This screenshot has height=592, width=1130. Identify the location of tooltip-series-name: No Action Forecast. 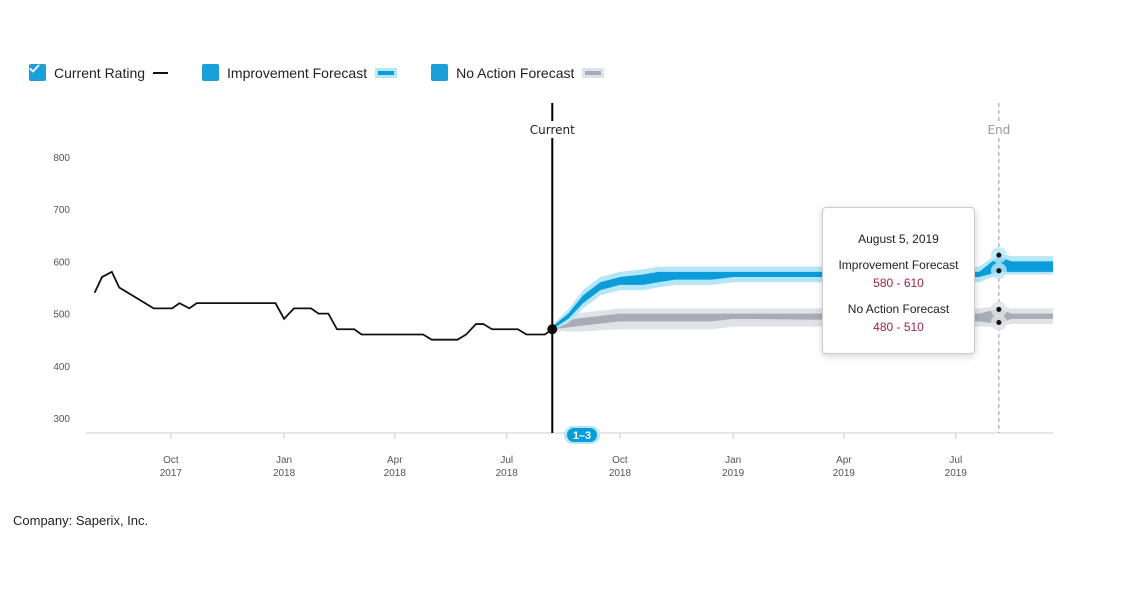
(898, 309).